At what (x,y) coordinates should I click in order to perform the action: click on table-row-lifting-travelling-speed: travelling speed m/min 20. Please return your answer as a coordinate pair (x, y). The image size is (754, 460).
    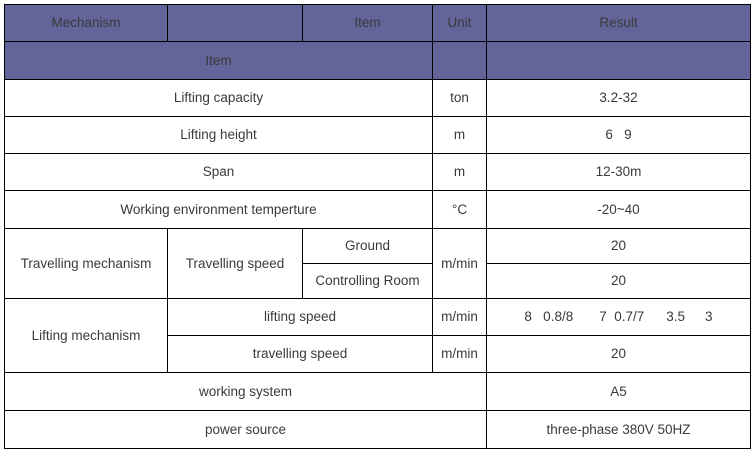
    Looking at the image, I should click on (378, 354).